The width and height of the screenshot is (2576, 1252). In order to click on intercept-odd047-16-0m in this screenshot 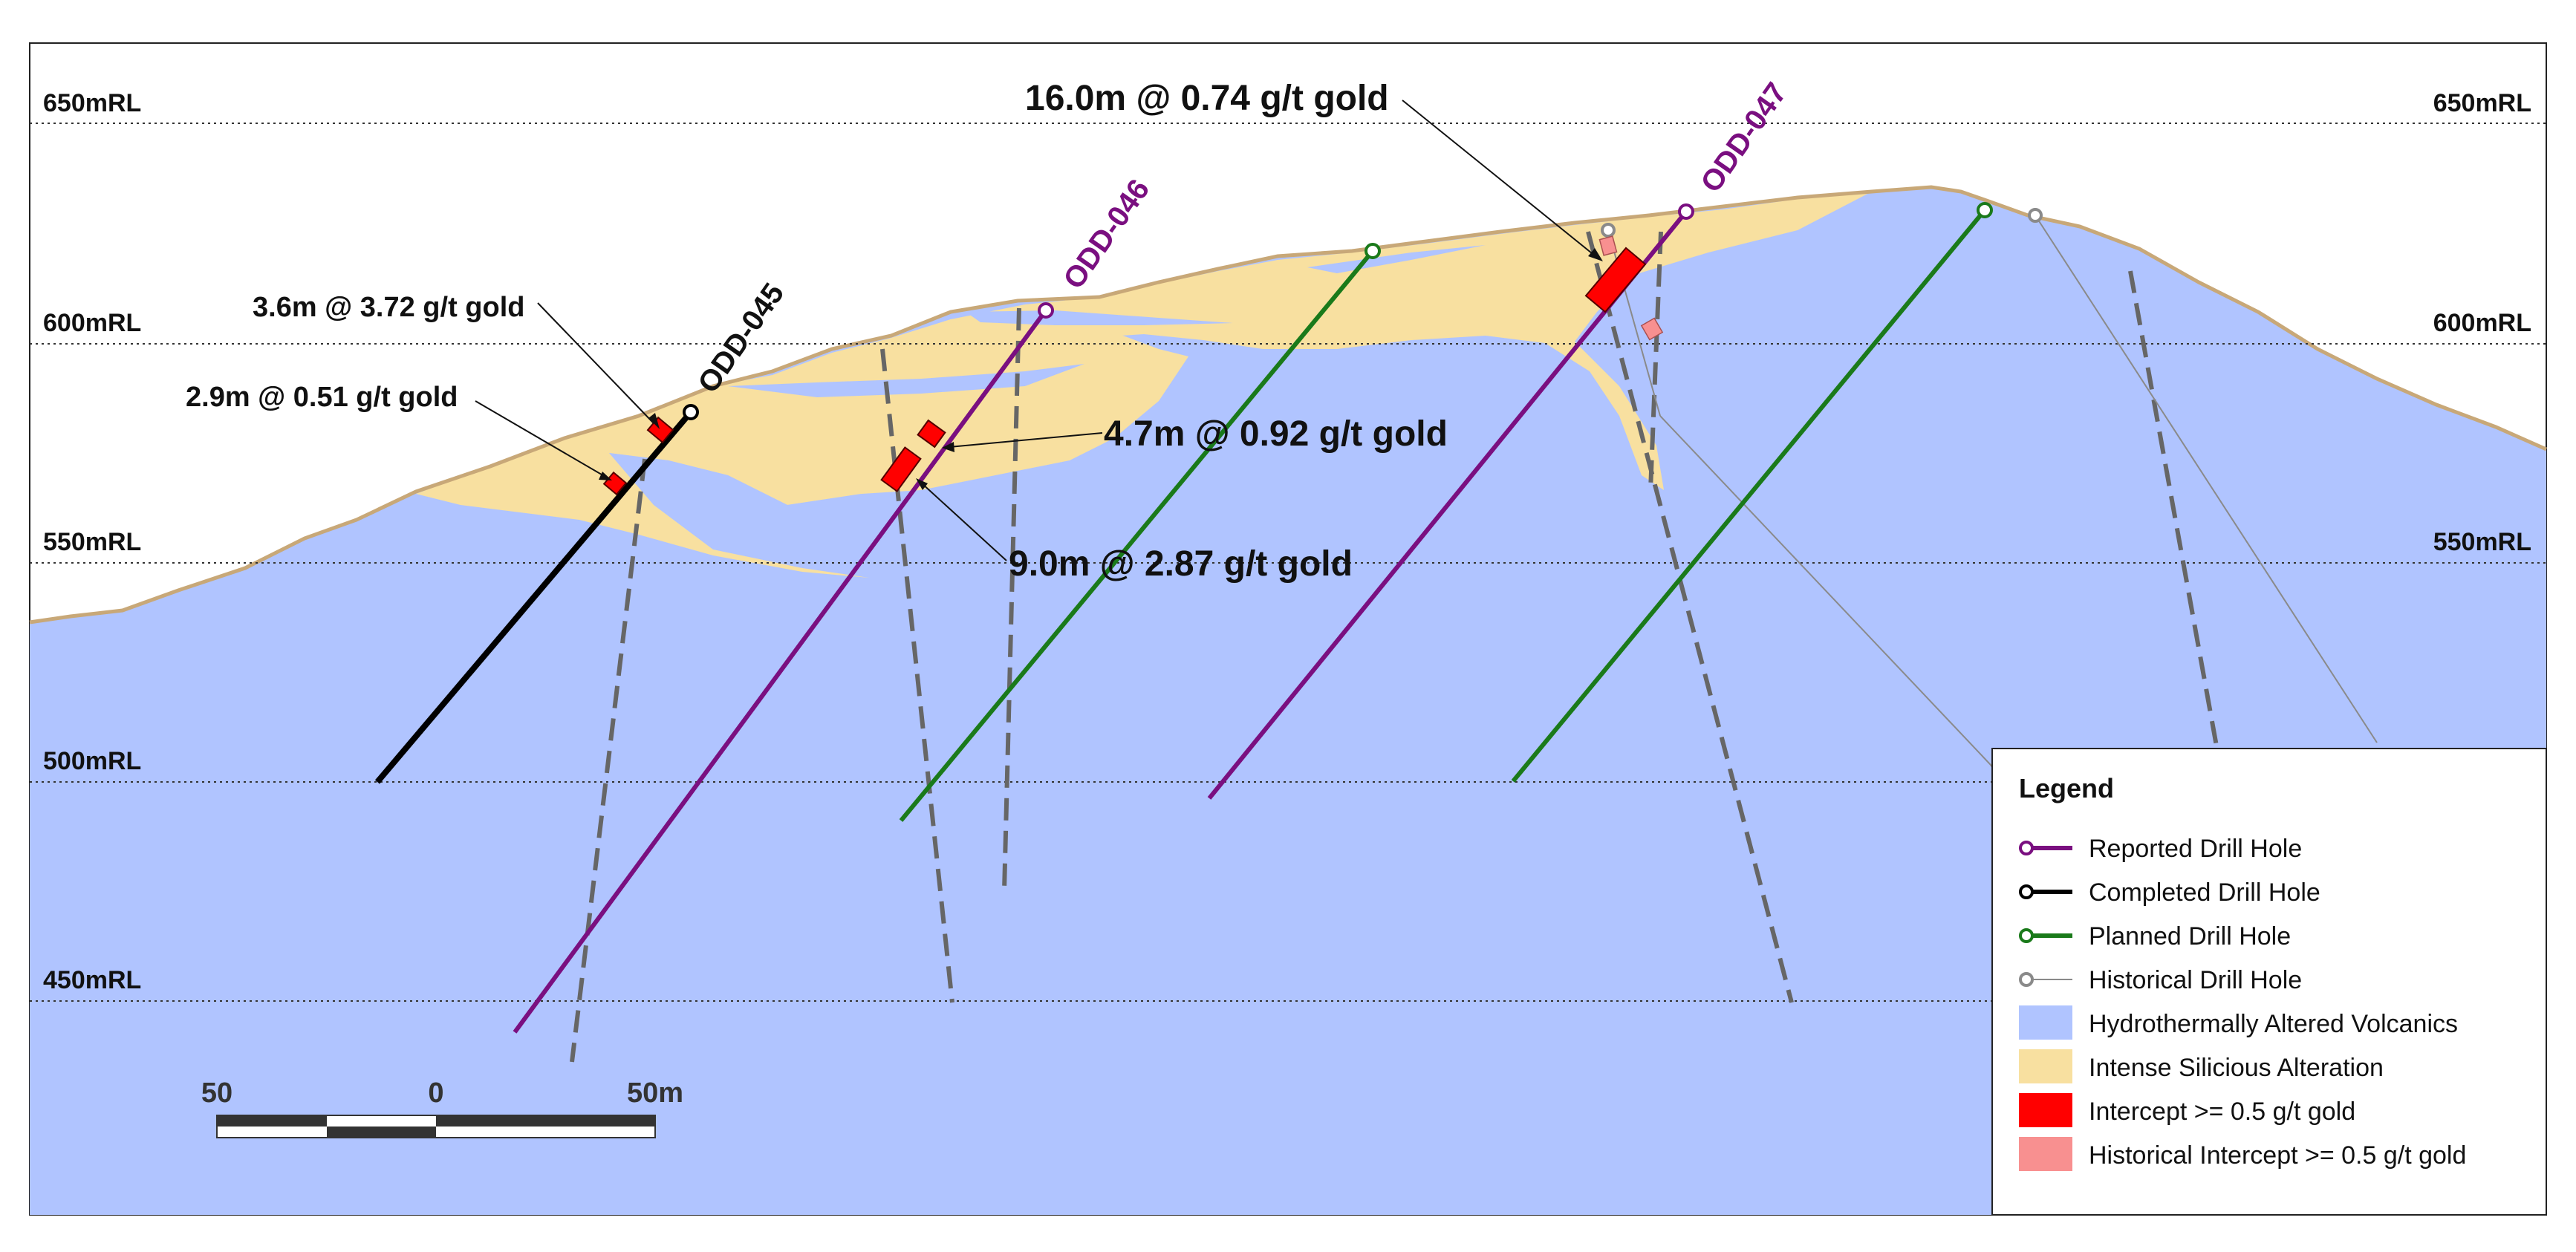, I will do `click(1616, 280)`.